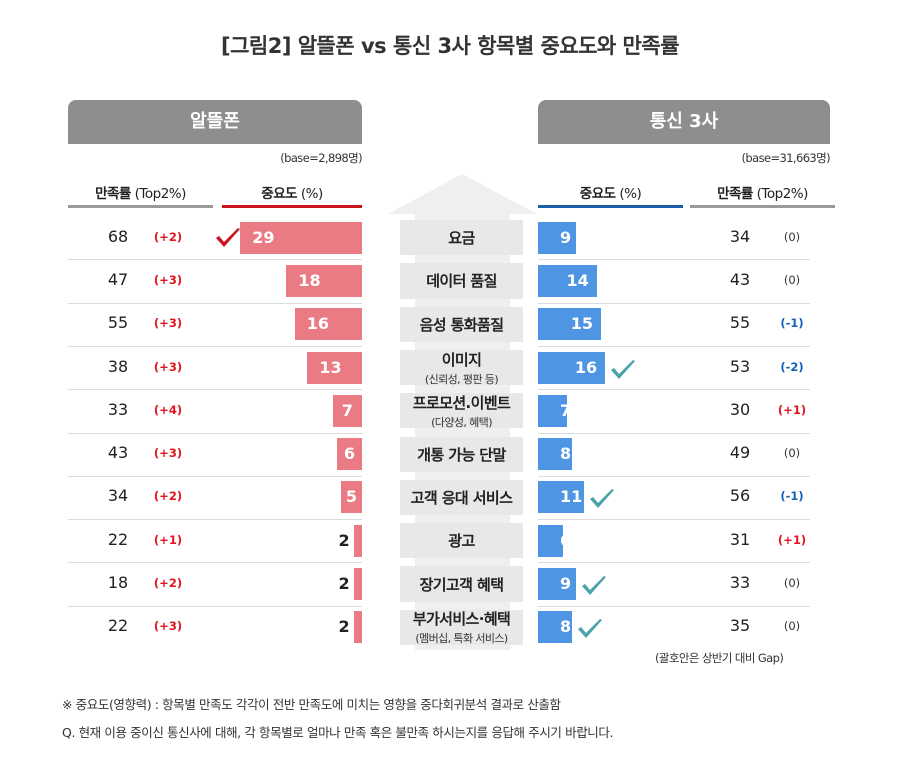 The image size is (900, 758). Describe the element at coordinates (792, 539) in the screenshot. I see `mno-gap-value: (+1)` at that location.